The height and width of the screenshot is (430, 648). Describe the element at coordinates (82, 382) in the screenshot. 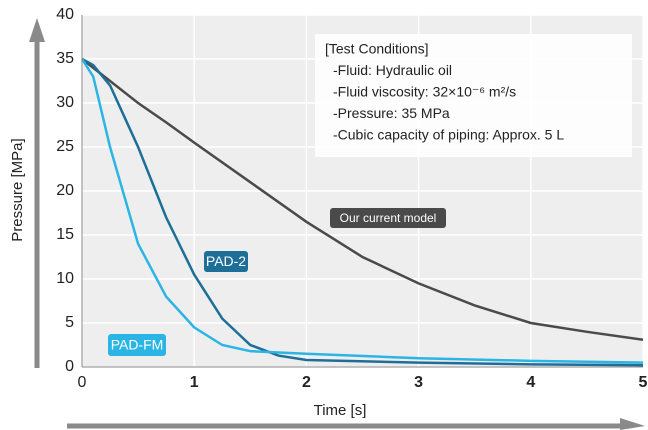

I see `x-tick-label: 0` at that location.